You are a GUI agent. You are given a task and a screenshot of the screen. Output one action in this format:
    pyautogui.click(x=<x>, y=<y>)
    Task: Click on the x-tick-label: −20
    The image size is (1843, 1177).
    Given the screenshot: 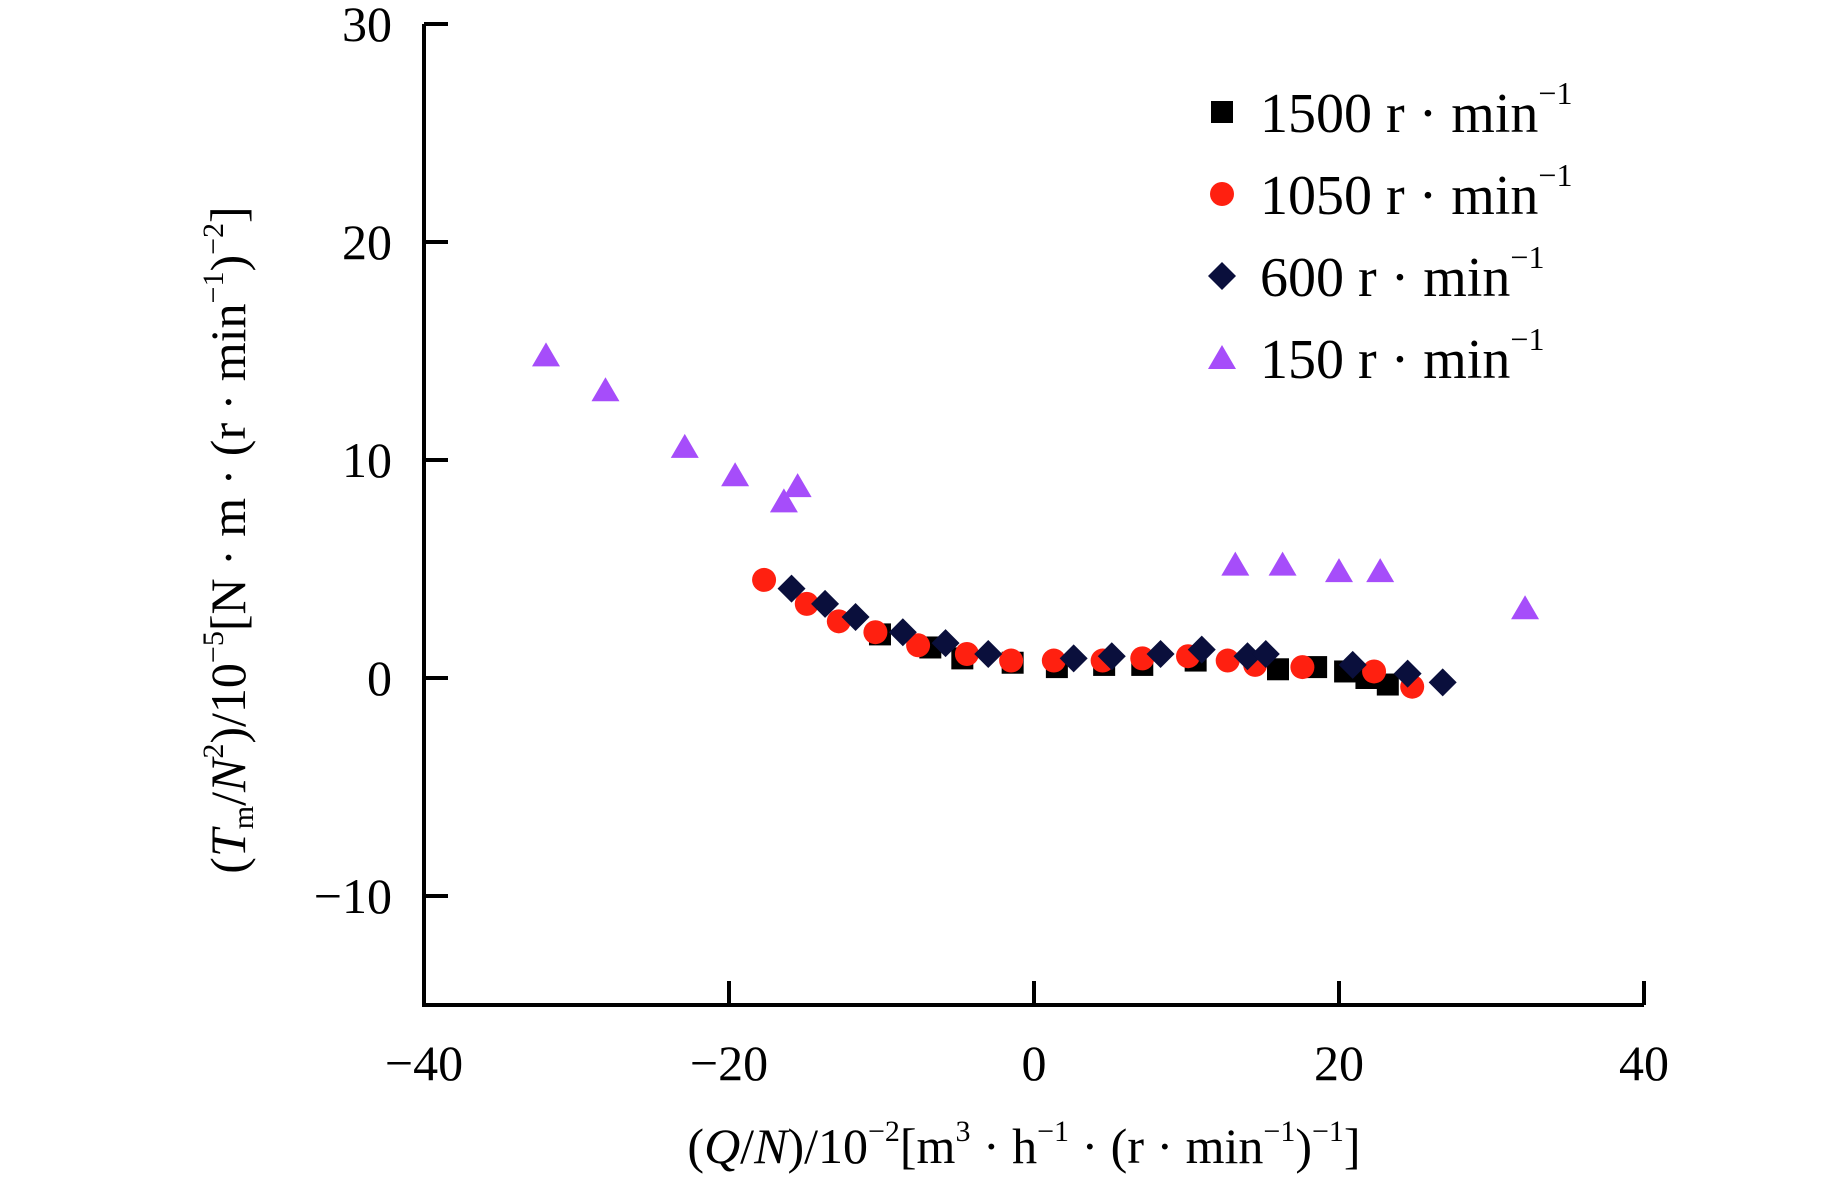 What is the action you would take?
    pyautogui.click(x=729, y=1063)
    